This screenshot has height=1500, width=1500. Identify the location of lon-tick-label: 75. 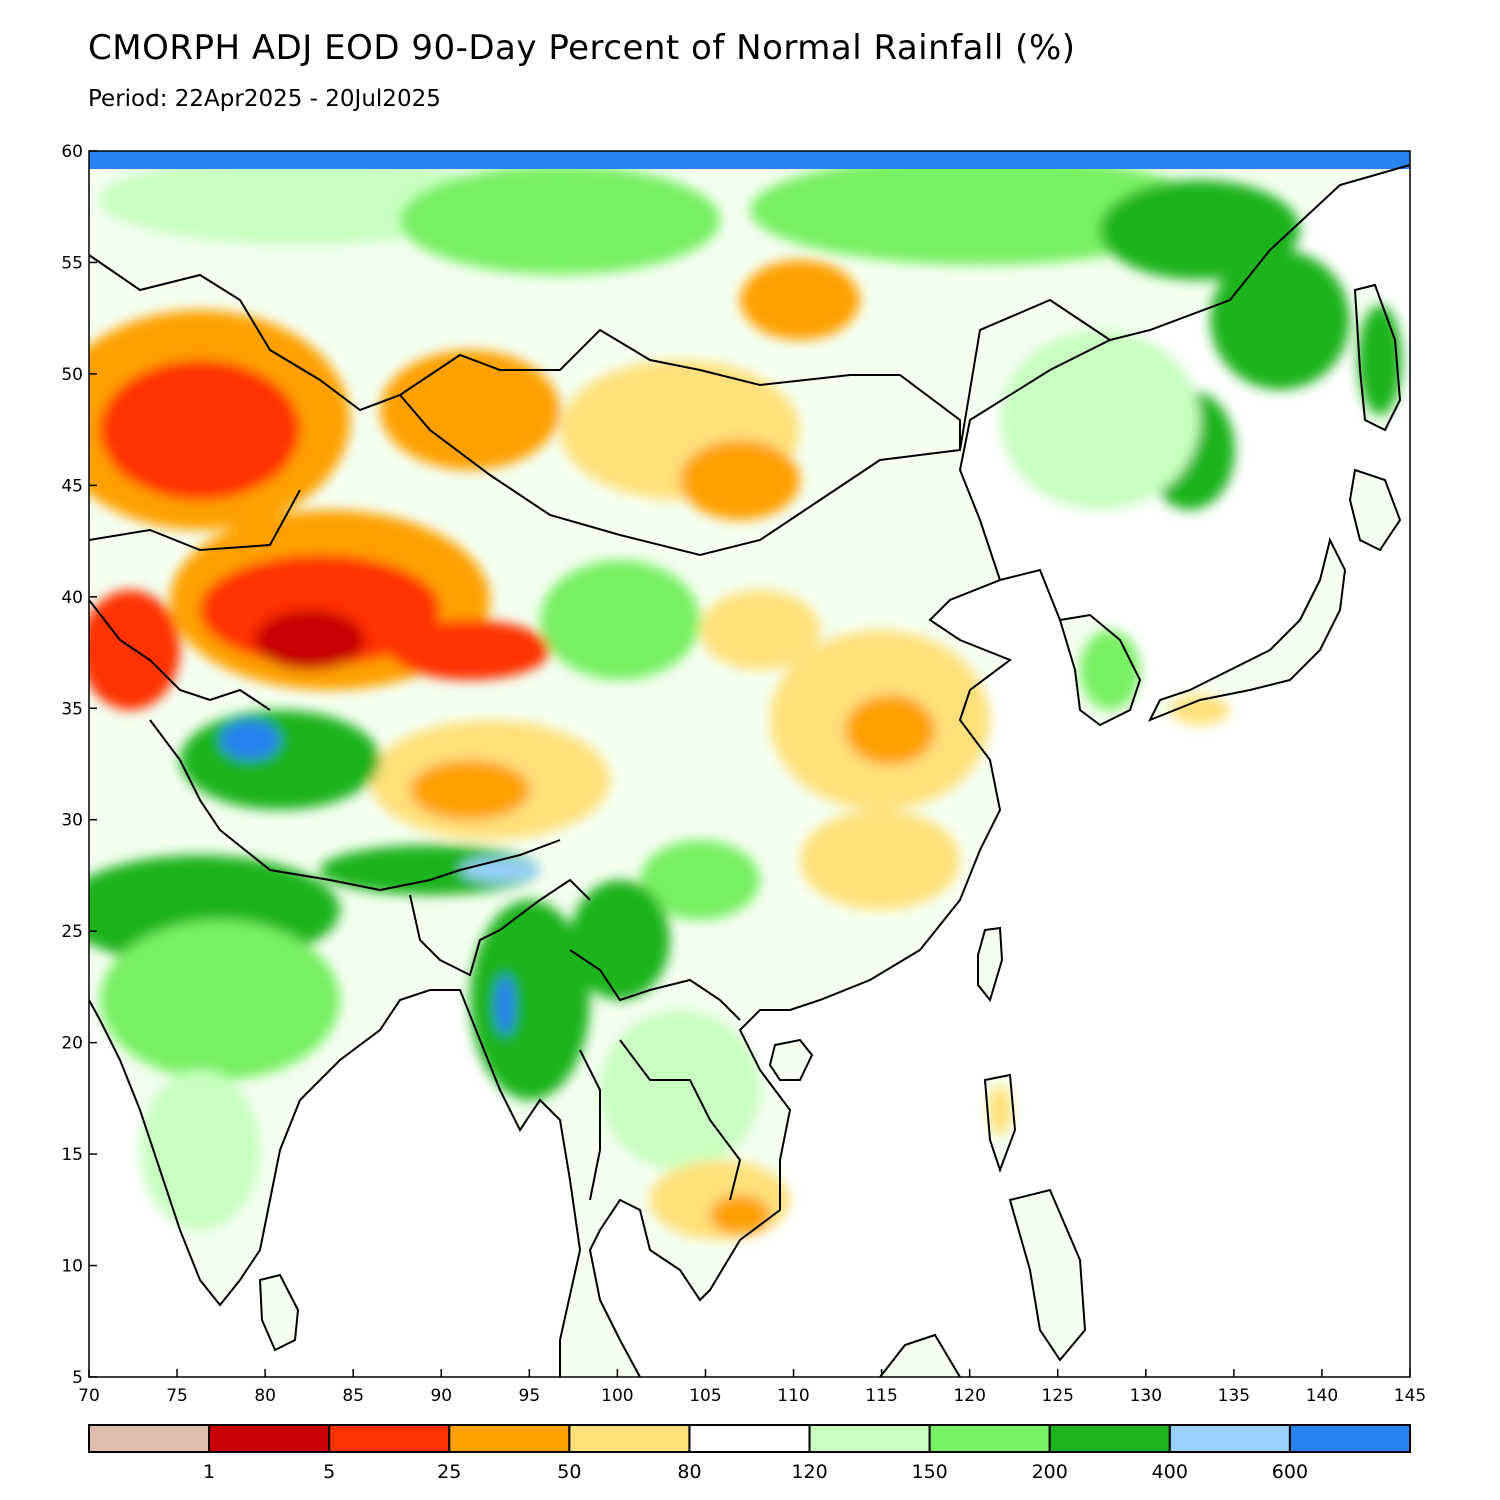
(177, 1396).